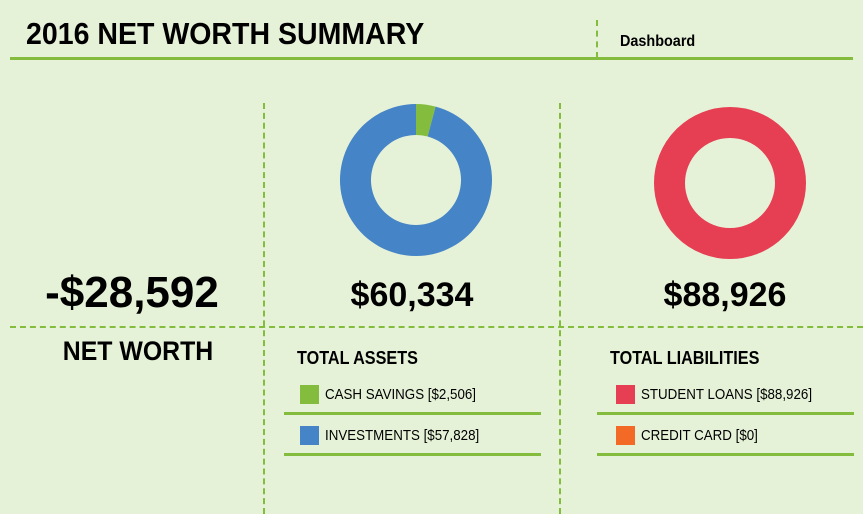  I want to click on net-worth-label: NET WORTH, so click(138, 351).